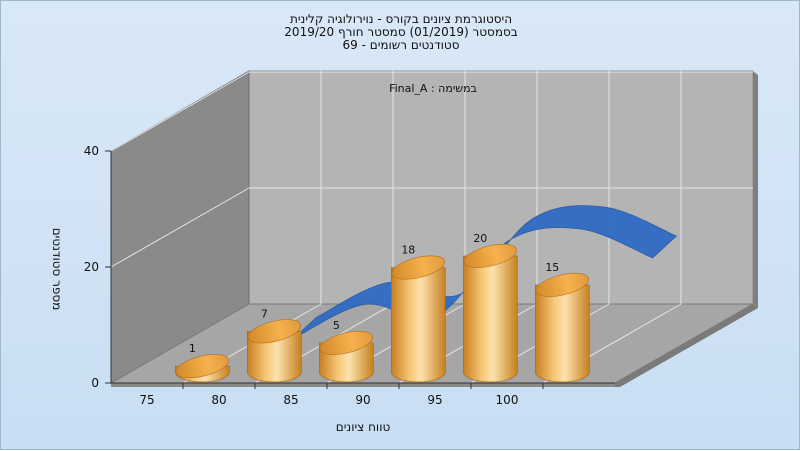 This screenshot has width=800, height=451. I want to click on floor-front-edge, so click(363, 385).